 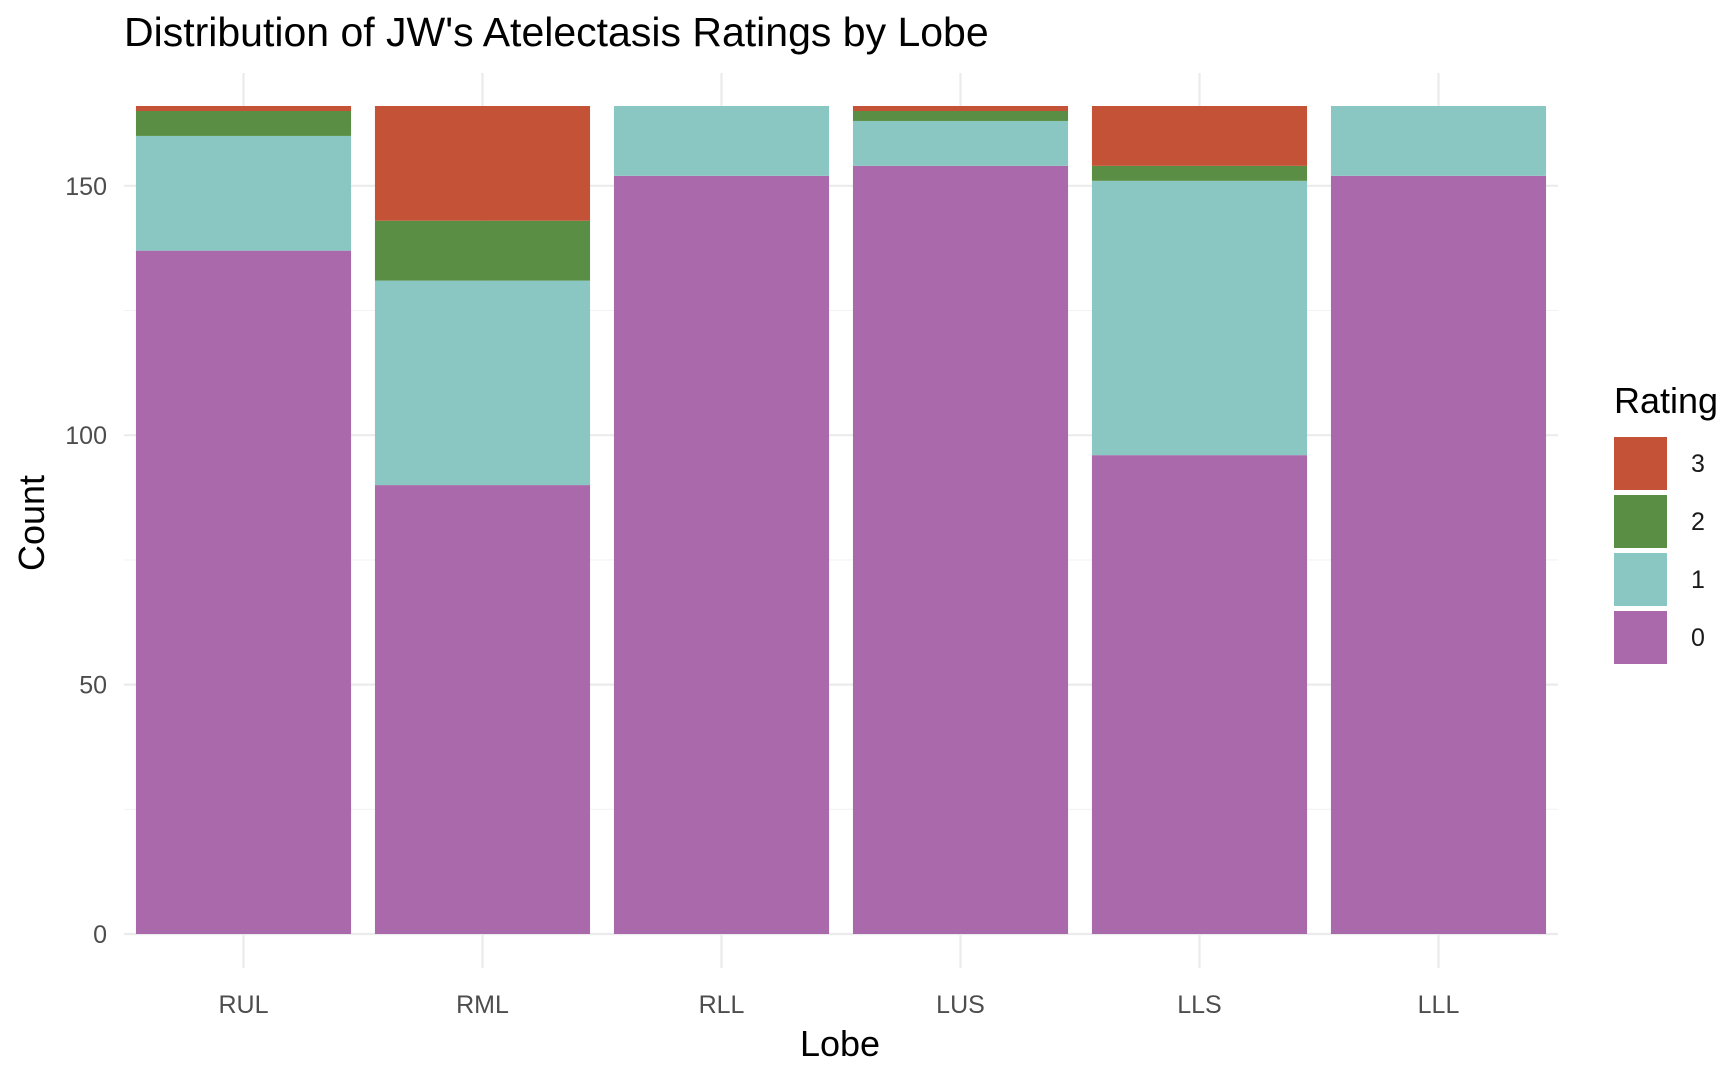 What do you see at coordinates (100, 935) in the screenshot?
I see `y-tick-label: 0` at bounding box center [100, 935].